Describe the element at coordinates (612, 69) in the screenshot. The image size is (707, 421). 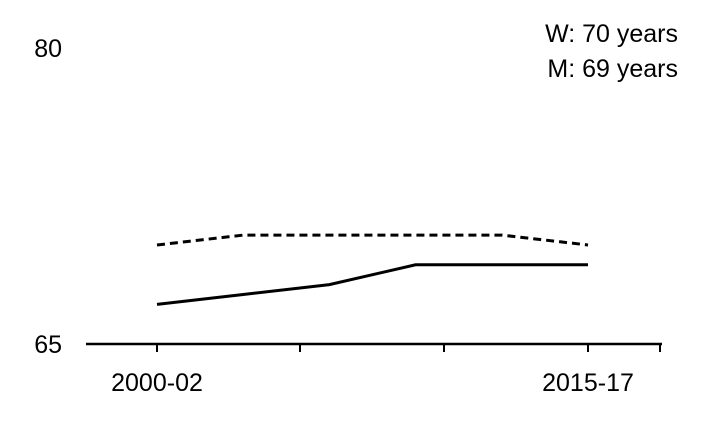
I see `annotation-men: M: 69 years` at that location.